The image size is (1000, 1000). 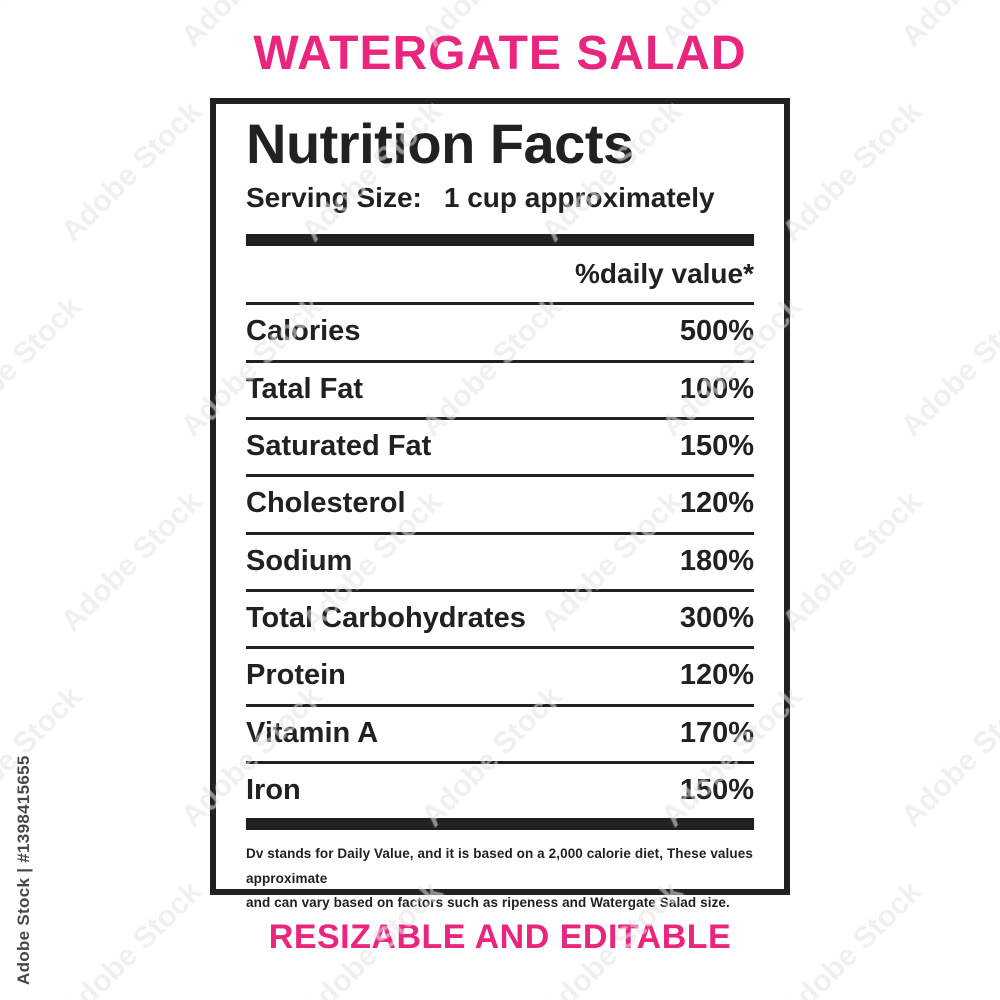 What do you see at coordinates (500, 732) in the screenshot?
I see `nutrient-row: Vitamin A 170%` at bounding box center [500, 732].